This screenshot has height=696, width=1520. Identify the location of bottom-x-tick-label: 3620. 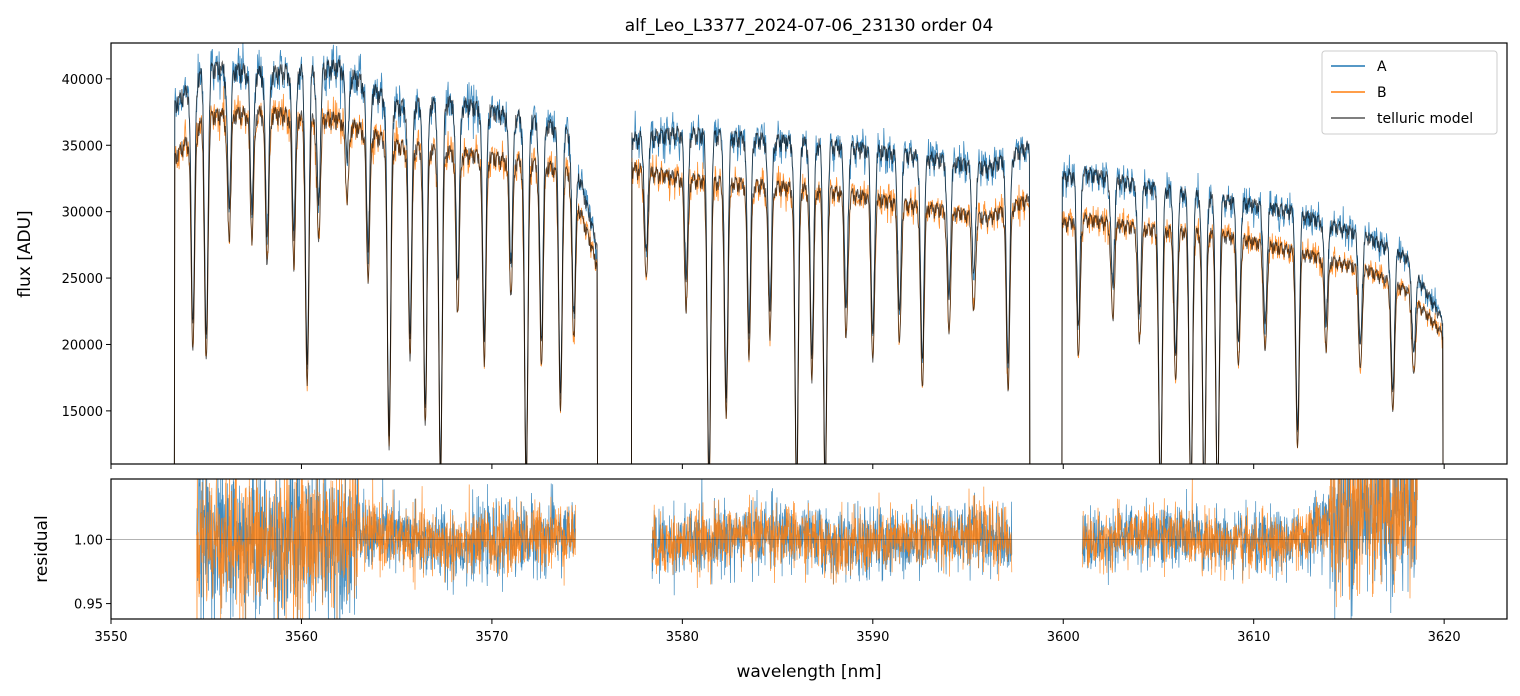
(1444, 637).